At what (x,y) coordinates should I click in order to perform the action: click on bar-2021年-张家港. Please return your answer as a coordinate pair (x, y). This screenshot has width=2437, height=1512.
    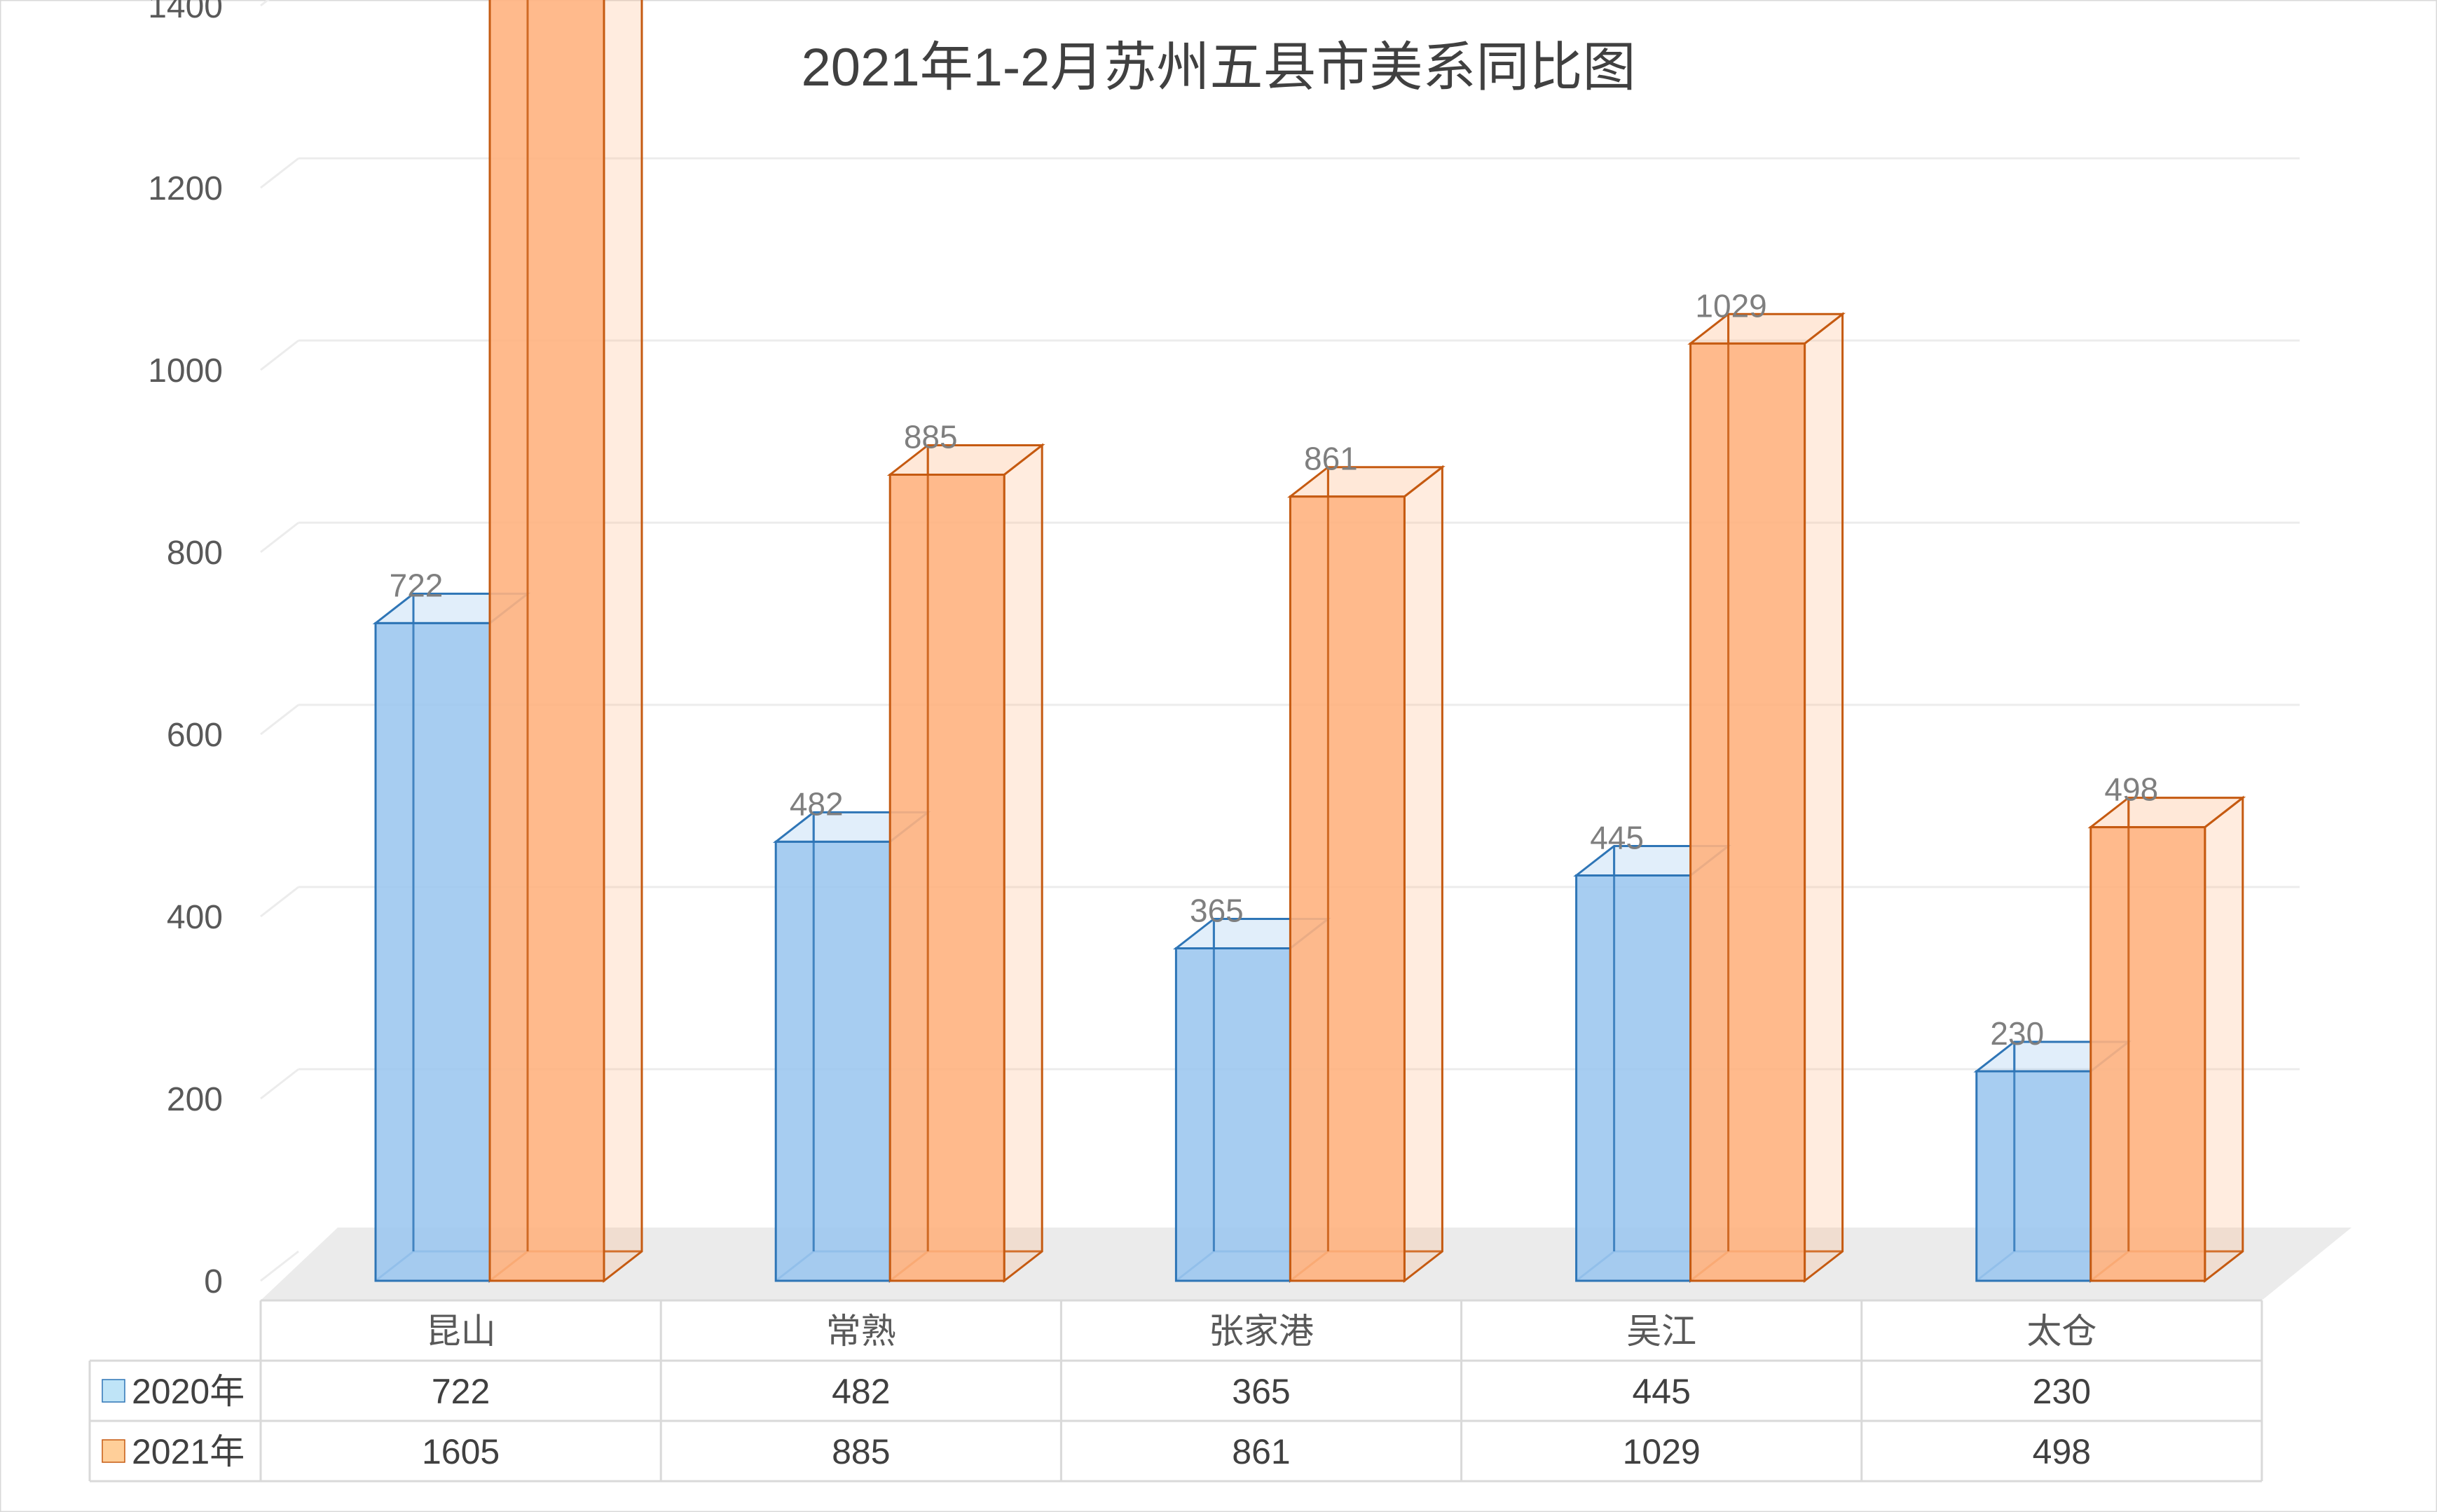
    Looking at the image, I should click on (1366, 874).